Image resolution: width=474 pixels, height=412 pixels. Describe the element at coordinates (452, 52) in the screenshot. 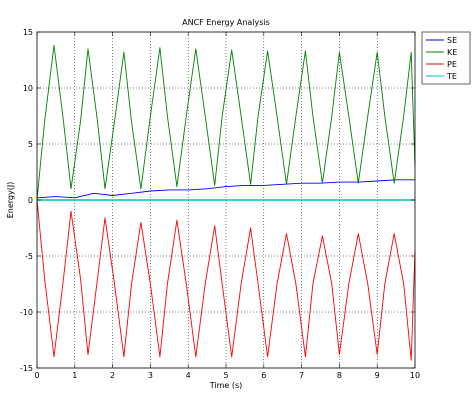

I see `legend-label: KE` at that location.